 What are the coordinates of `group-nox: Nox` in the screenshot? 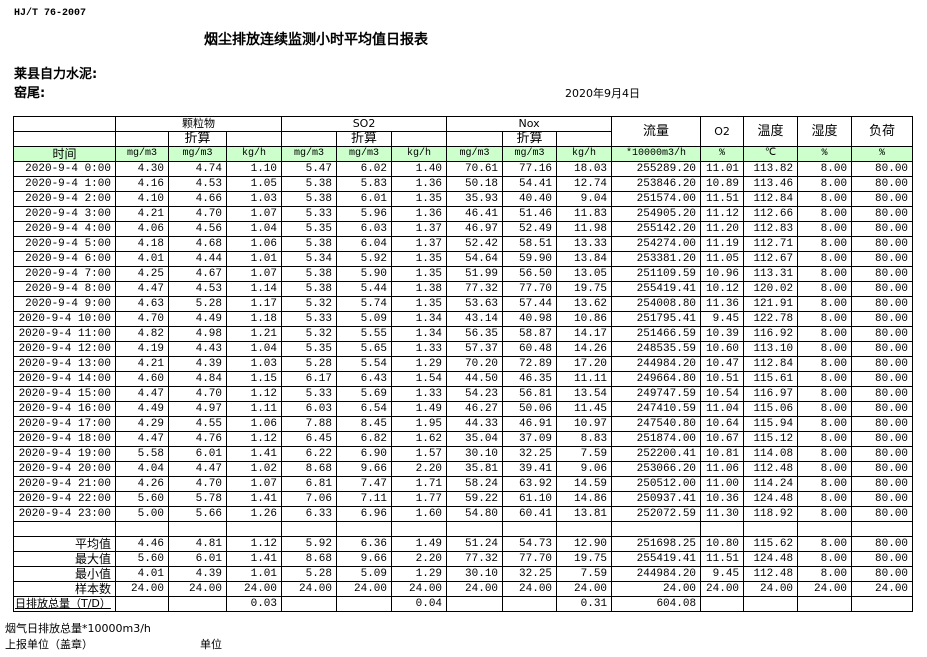 It's located at (529, 124).